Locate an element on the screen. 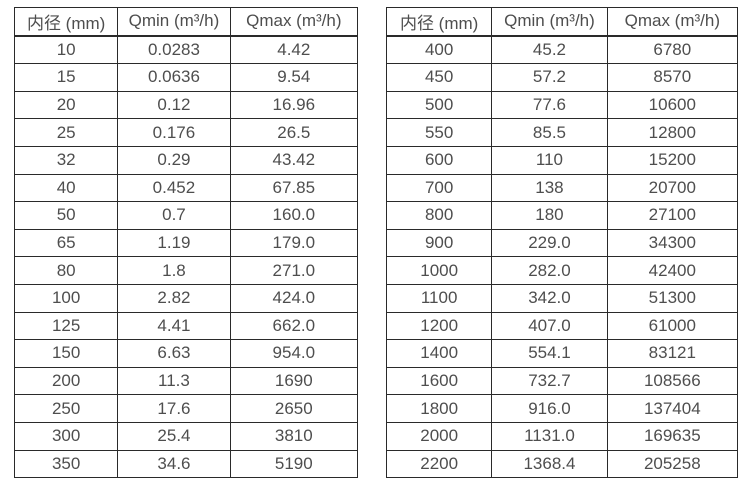 The height and width of the screenshot is (483, 750). header-row: 内径 (mm) Qmin (m³/h) Qmax (m³/h) is located at coordinates (562, 21).